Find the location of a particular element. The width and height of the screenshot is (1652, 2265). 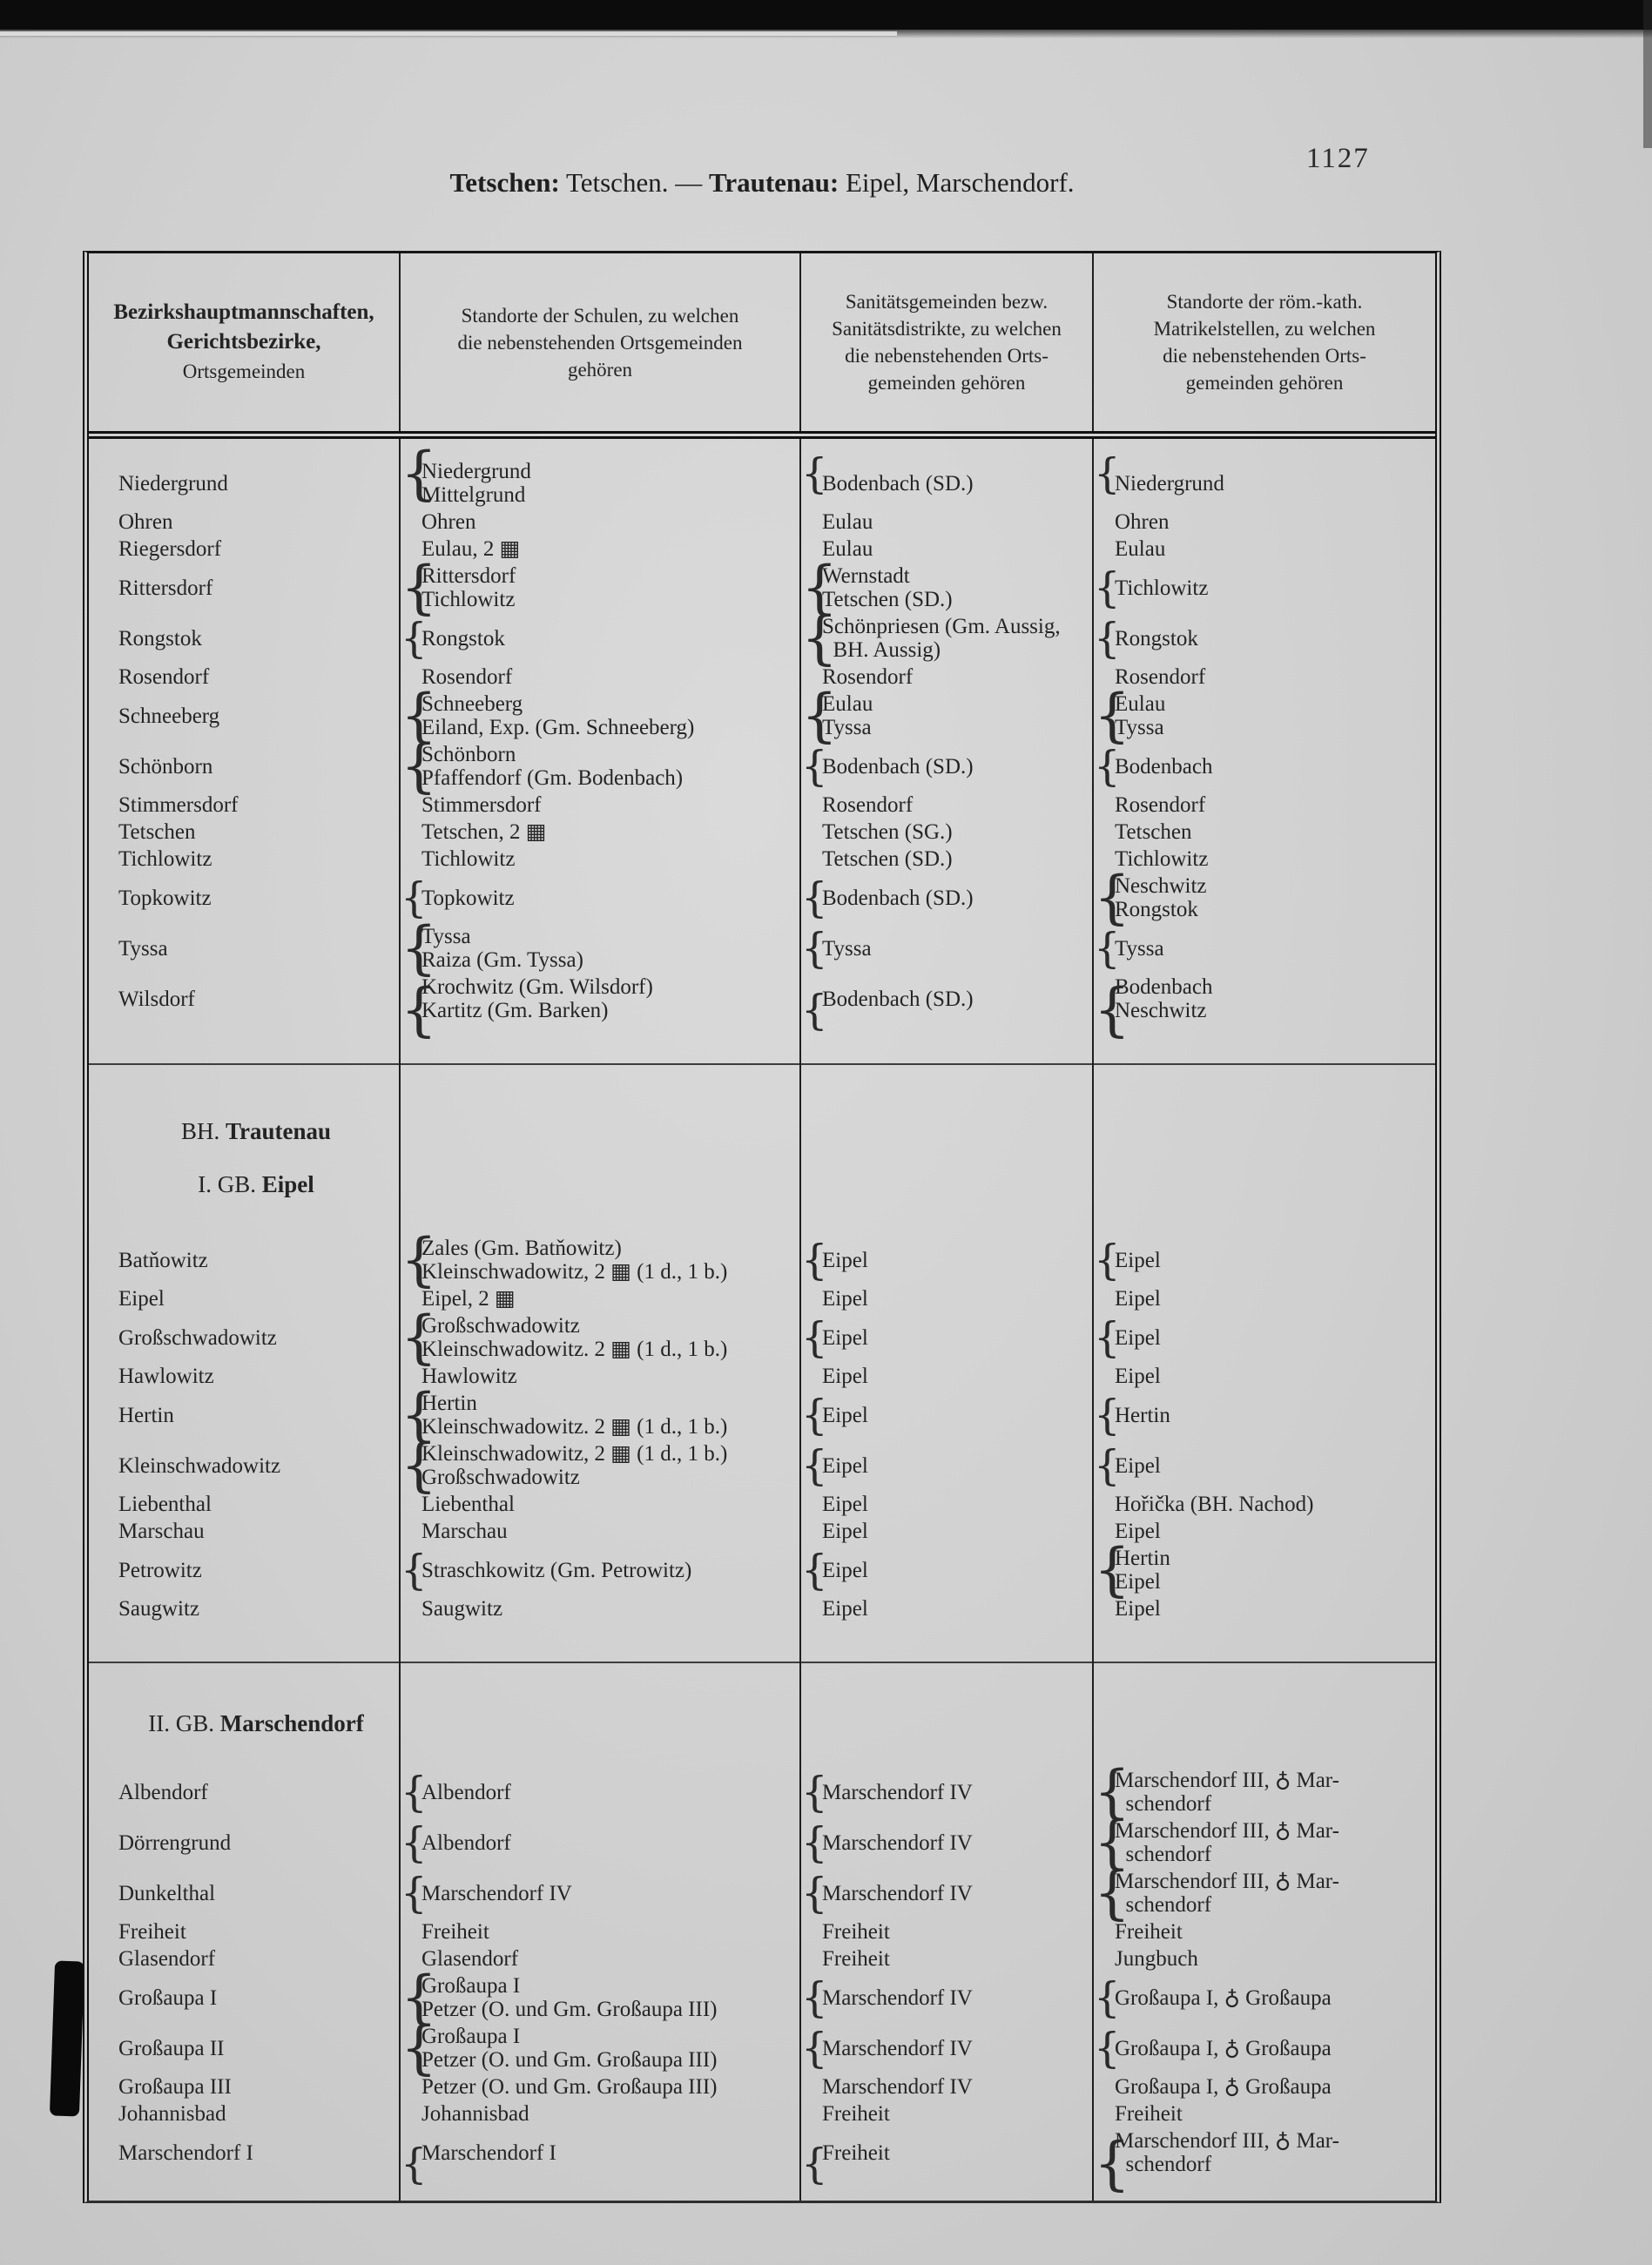

place-name: Pfaffendorf (Gm. Bodenbach) is located at coordinates (552, 778).